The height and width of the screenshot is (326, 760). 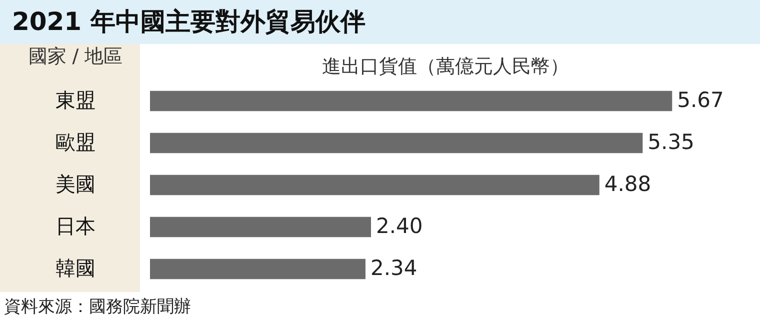 I want to click on chart-title: 2021 年中國主要對外貿易伙伴, so click(x=380, y=22).